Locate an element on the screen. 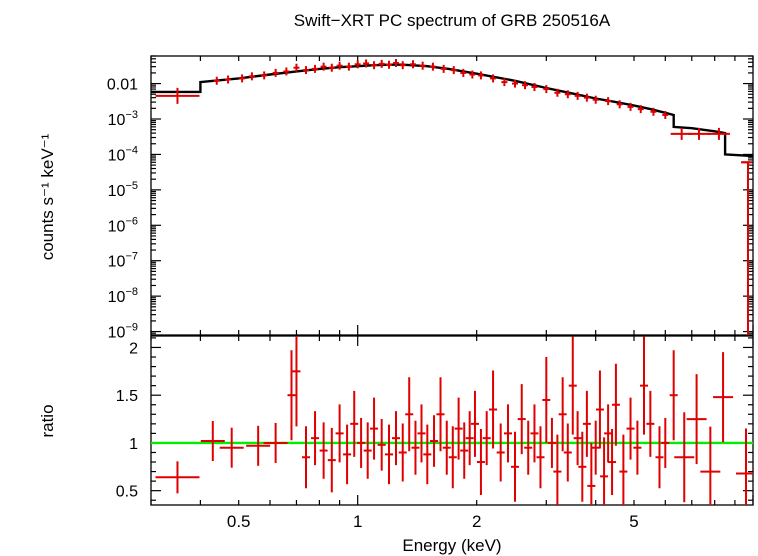  y-tick-label: 2 is located at coordinates (133, 348).